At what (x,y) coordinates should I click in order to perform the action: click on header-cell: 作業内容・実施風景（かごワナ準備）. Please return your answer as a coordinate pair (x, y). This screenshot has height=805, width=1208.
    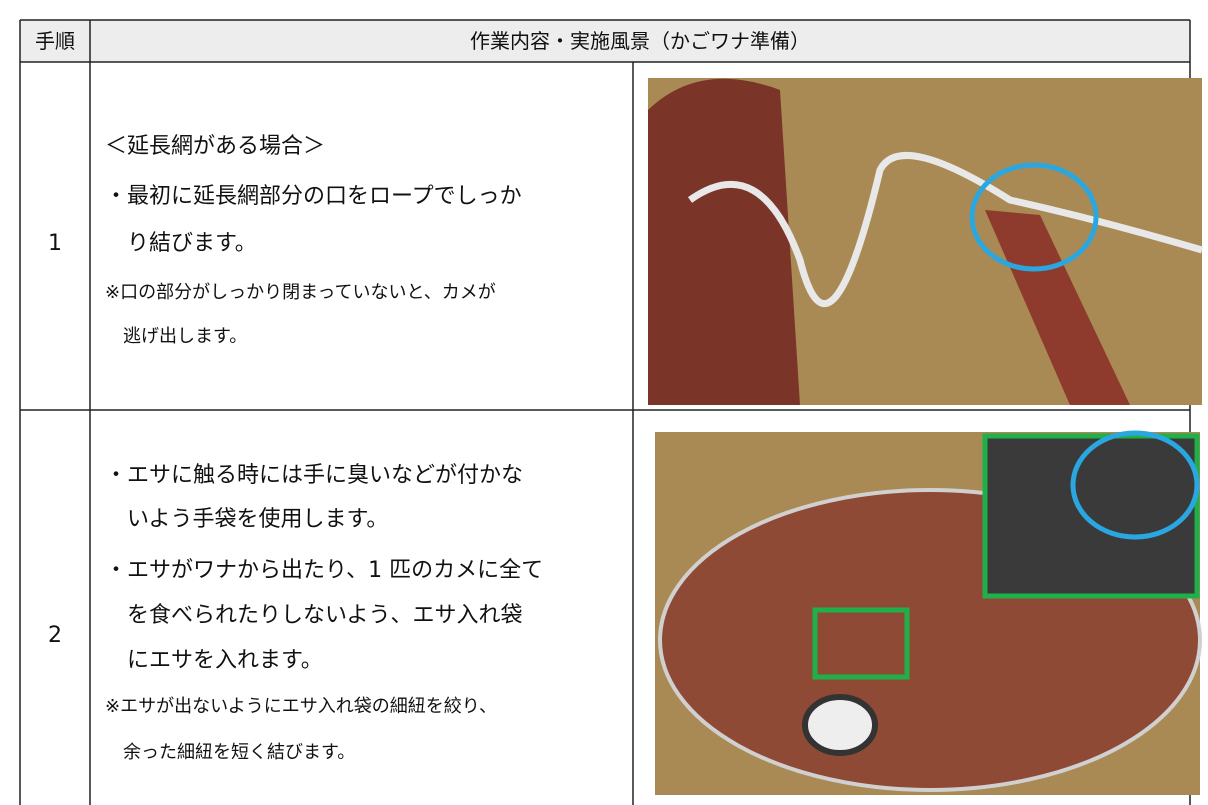
    Looking at the image, I should click on (640, 41).